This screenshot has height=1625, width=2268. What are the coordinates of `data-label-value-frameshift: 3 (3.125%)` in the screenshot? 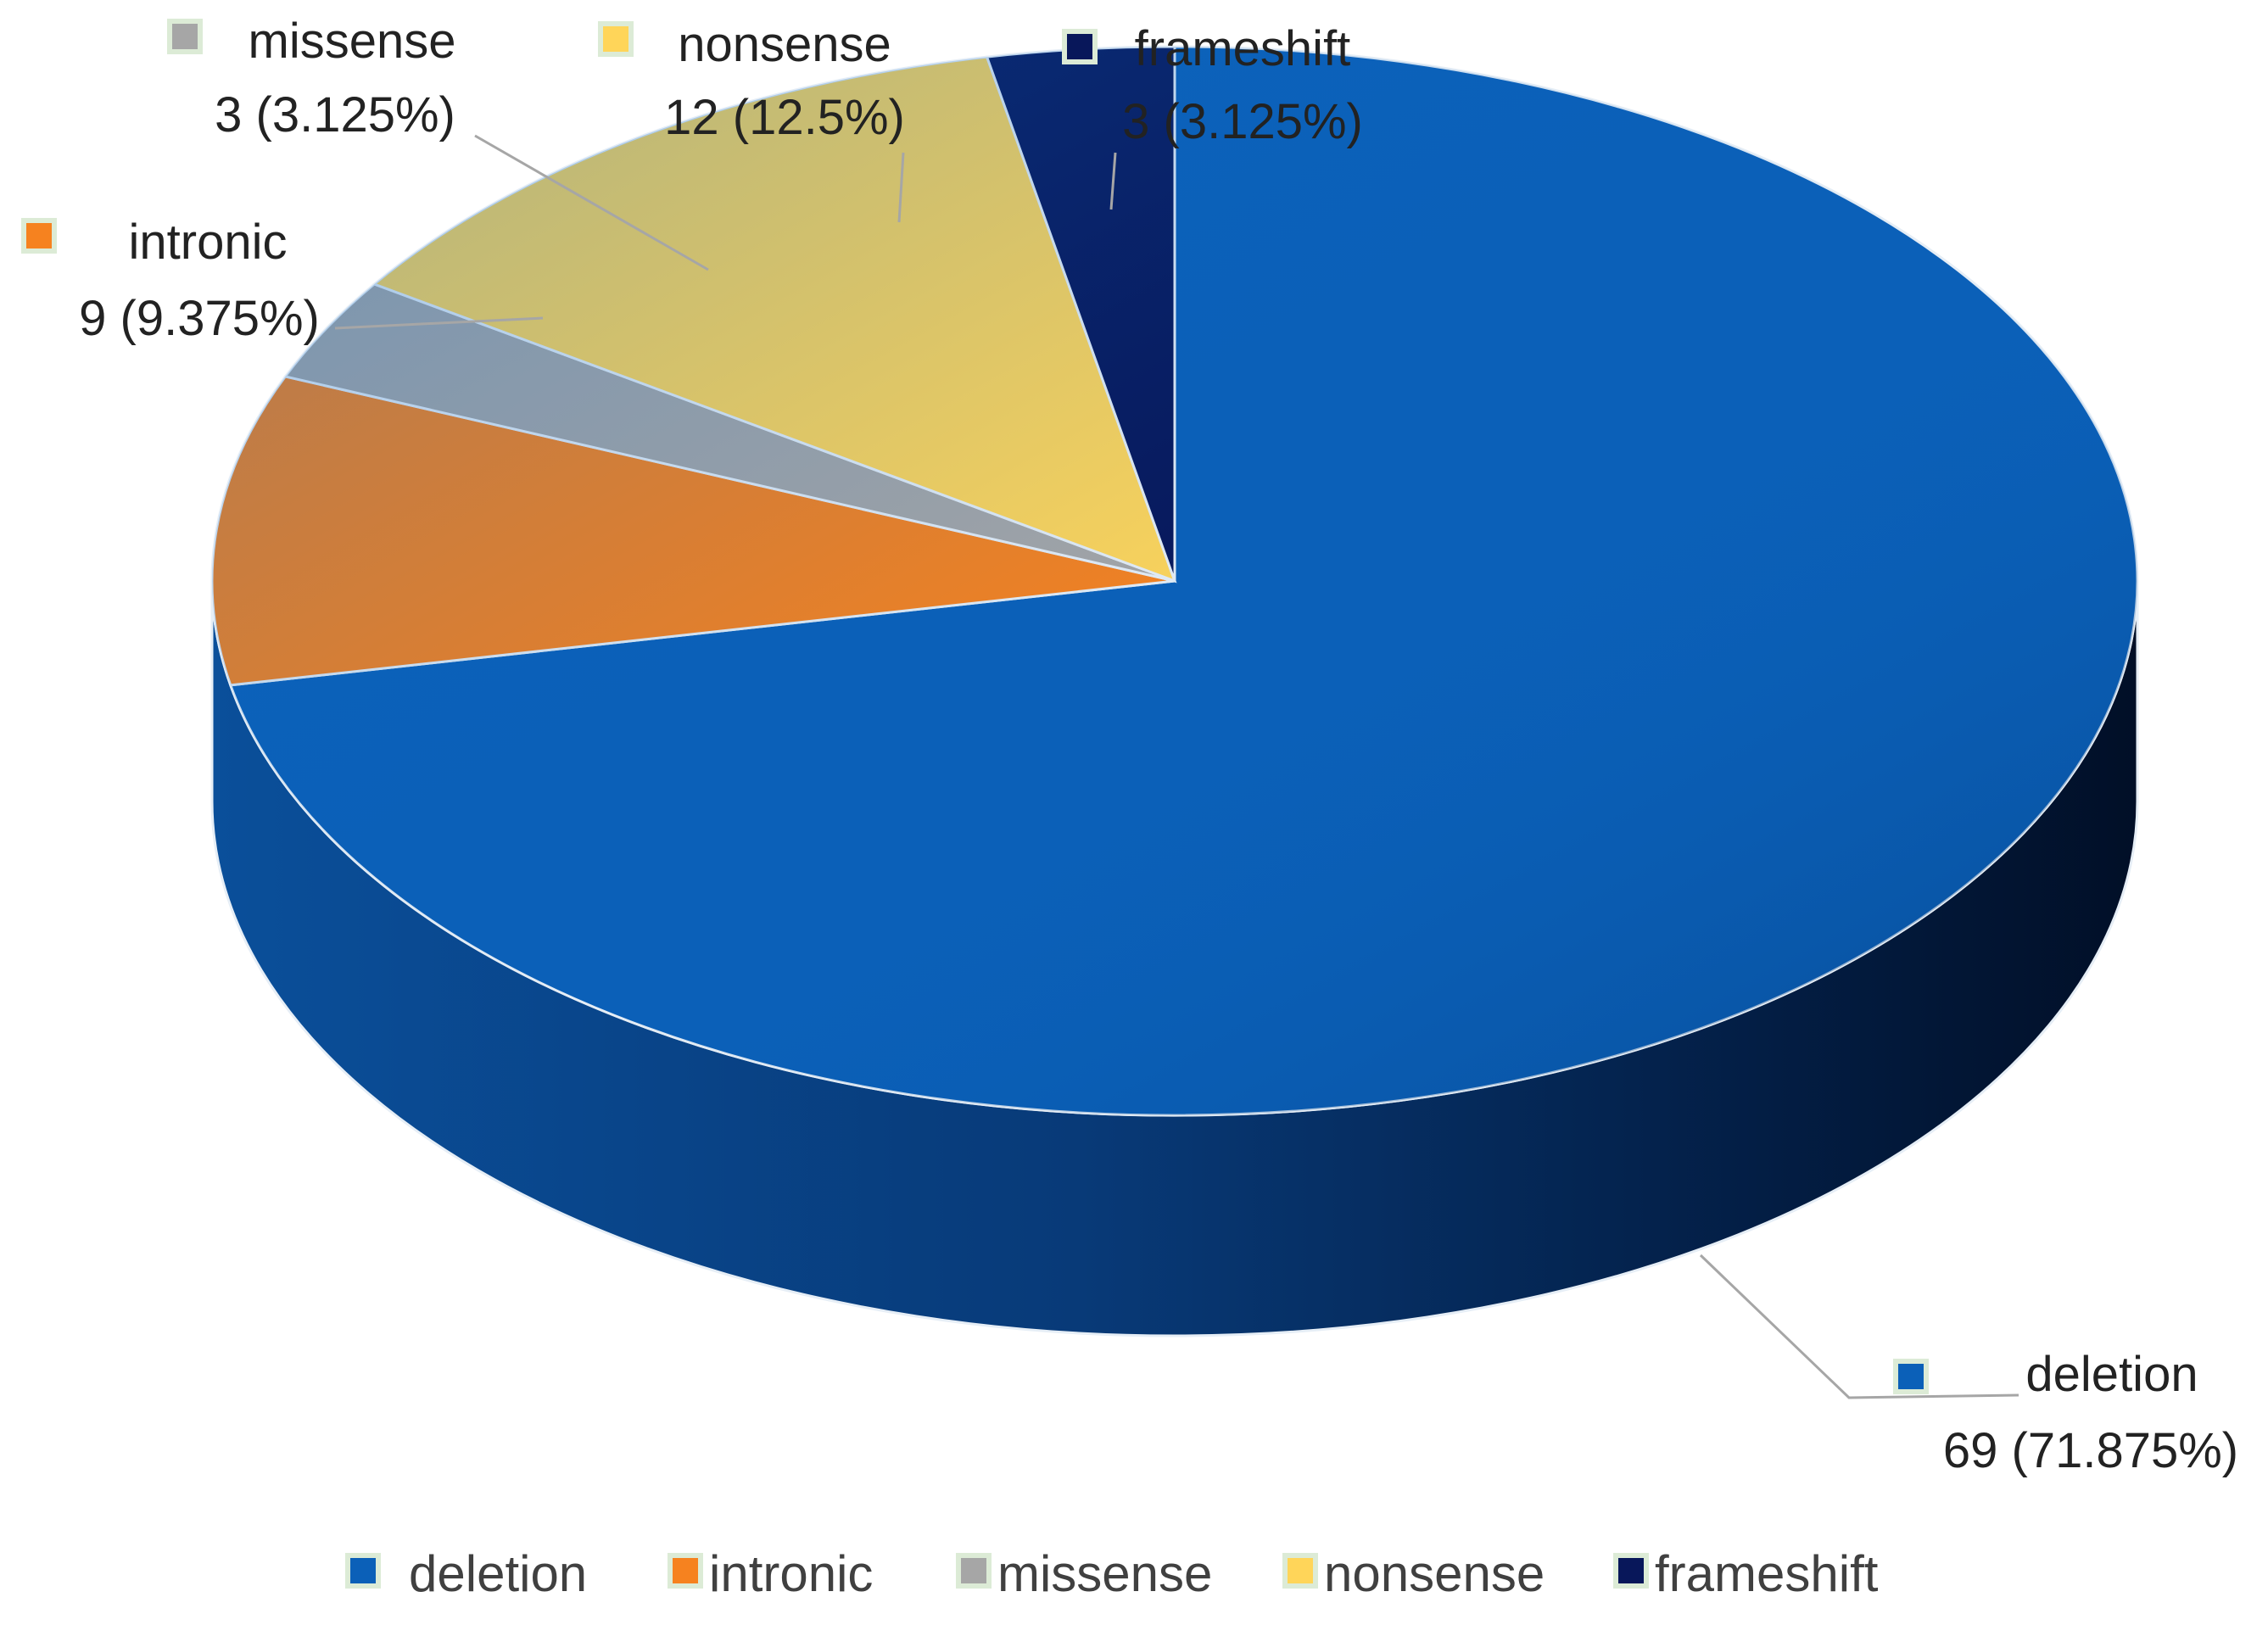 It's located at (1242, 122).